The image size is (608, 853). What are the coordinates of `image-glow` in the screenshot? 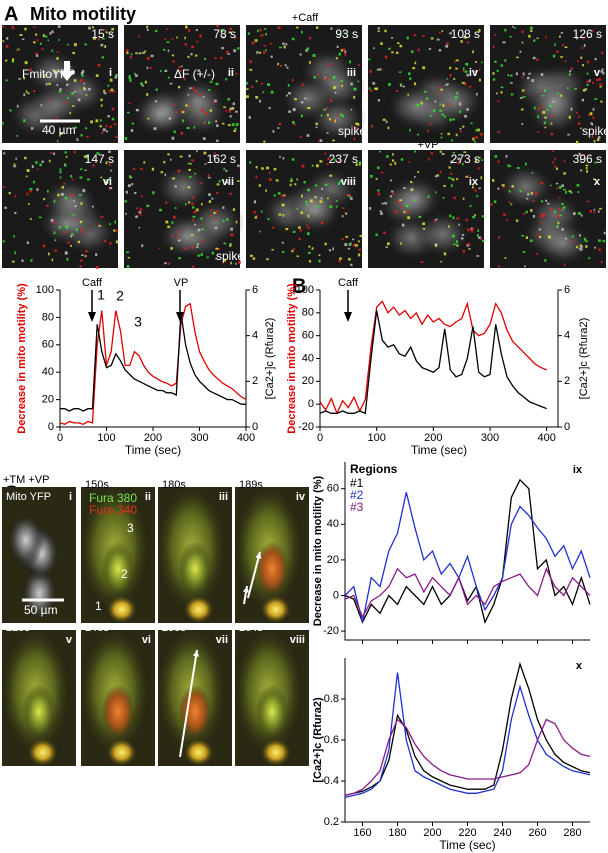 It's located at (198, 752).